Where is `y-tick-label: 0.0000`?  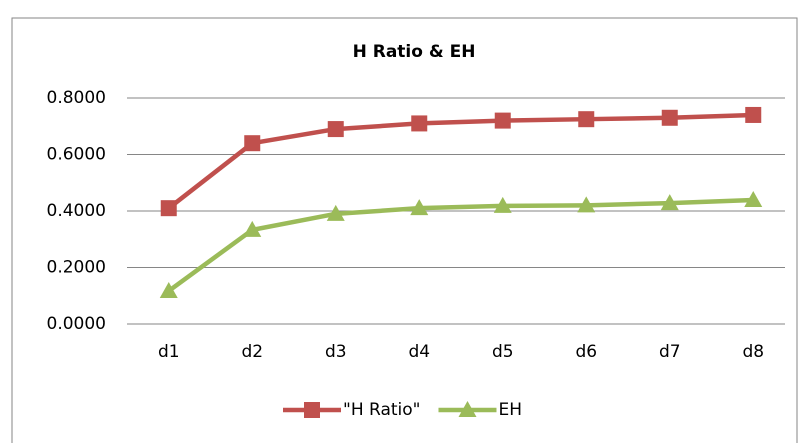
y-tick-label: 0.0000 is located at coordinates (76, 324).